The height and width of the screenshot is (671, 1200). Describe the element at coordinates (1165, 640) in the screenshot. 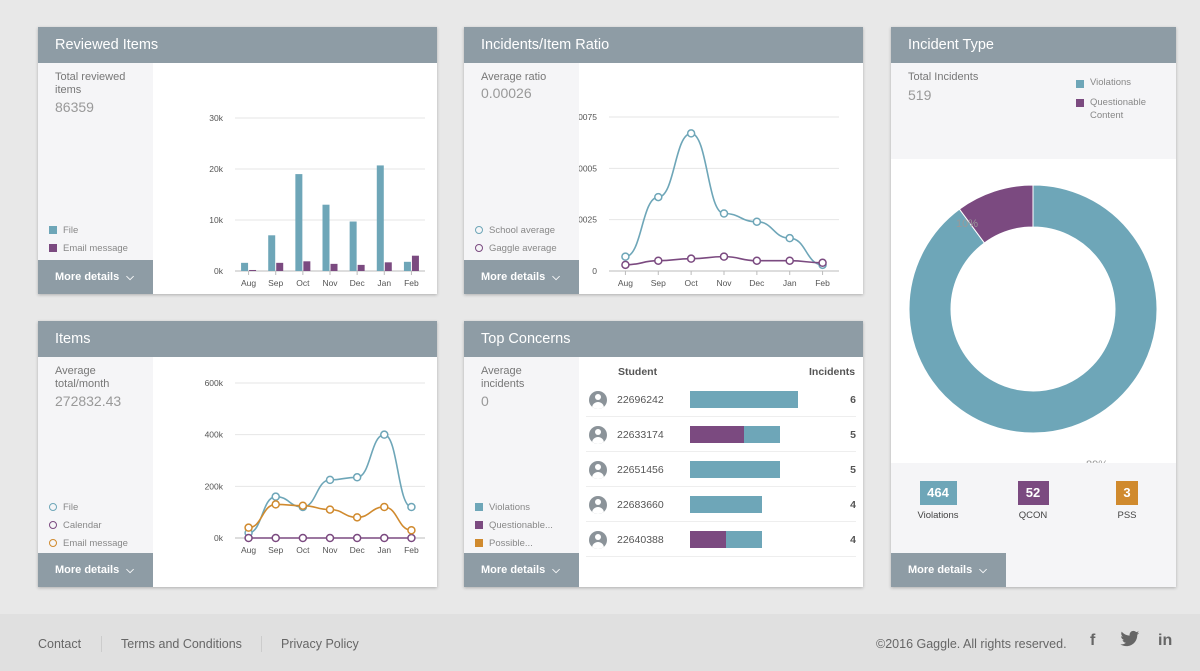

I see `linkedin-icon: in` at that location.